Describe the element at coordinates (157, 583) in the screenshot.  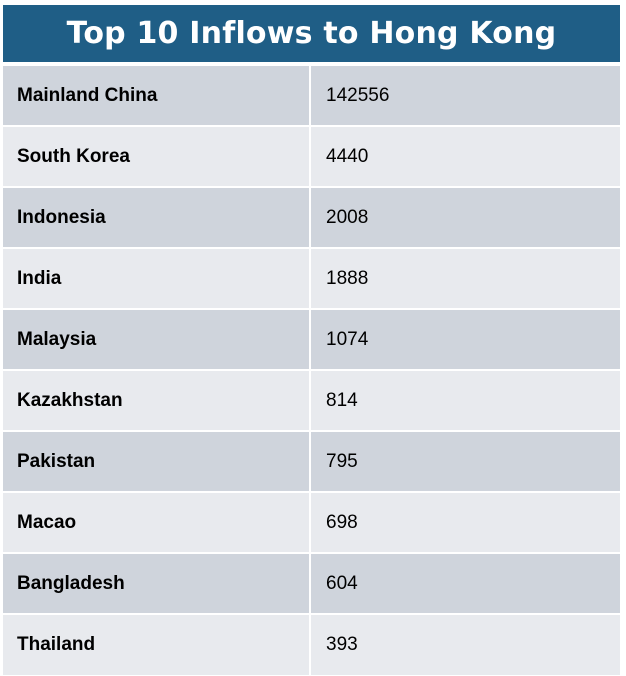
I see `country-name-cell: Bangladesh` at that location.